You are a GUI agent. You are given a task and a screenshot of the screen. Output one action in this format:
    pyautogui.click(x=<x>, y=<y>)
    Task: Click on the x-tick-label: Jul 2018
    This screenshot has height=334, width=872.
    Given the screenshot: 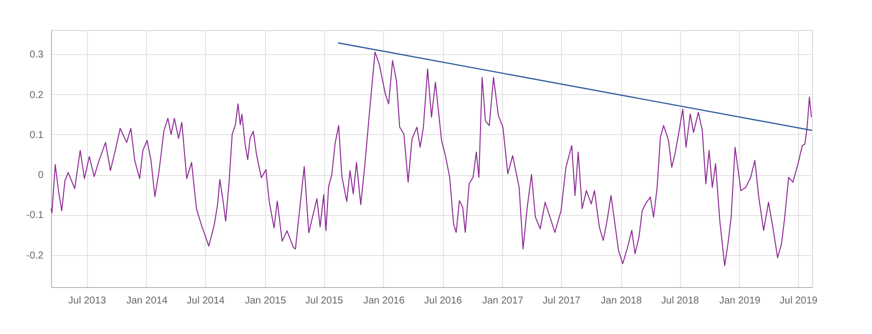 What is the action you would take?
    pyautogui.click(x=680, y=301)
    